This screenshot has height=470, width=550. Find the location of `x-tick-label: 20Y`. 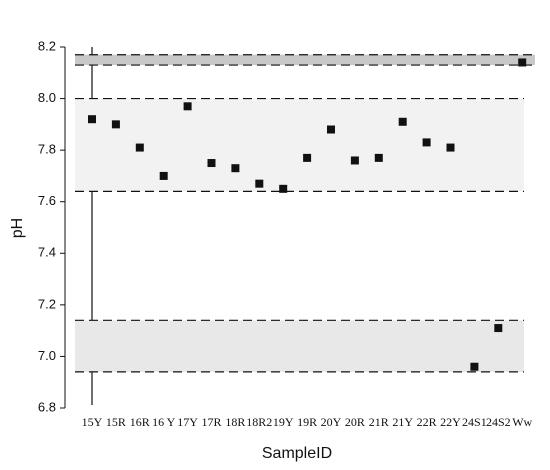

x-tick-label: 20Y is located at coordinates (331, 422).